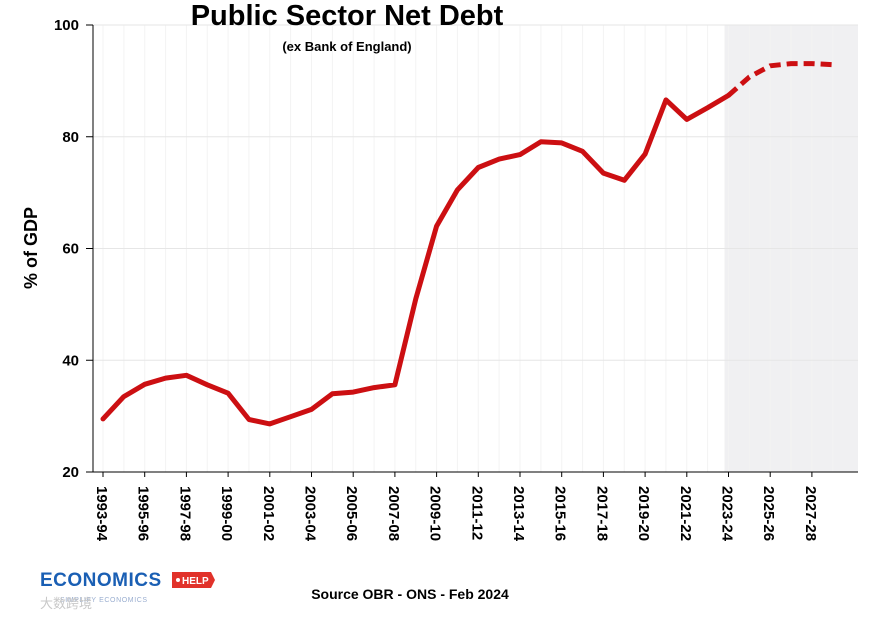  Describe the element at coordinates (70, 472) in the screenshot. I see `y-tick-label: 20` at that location.